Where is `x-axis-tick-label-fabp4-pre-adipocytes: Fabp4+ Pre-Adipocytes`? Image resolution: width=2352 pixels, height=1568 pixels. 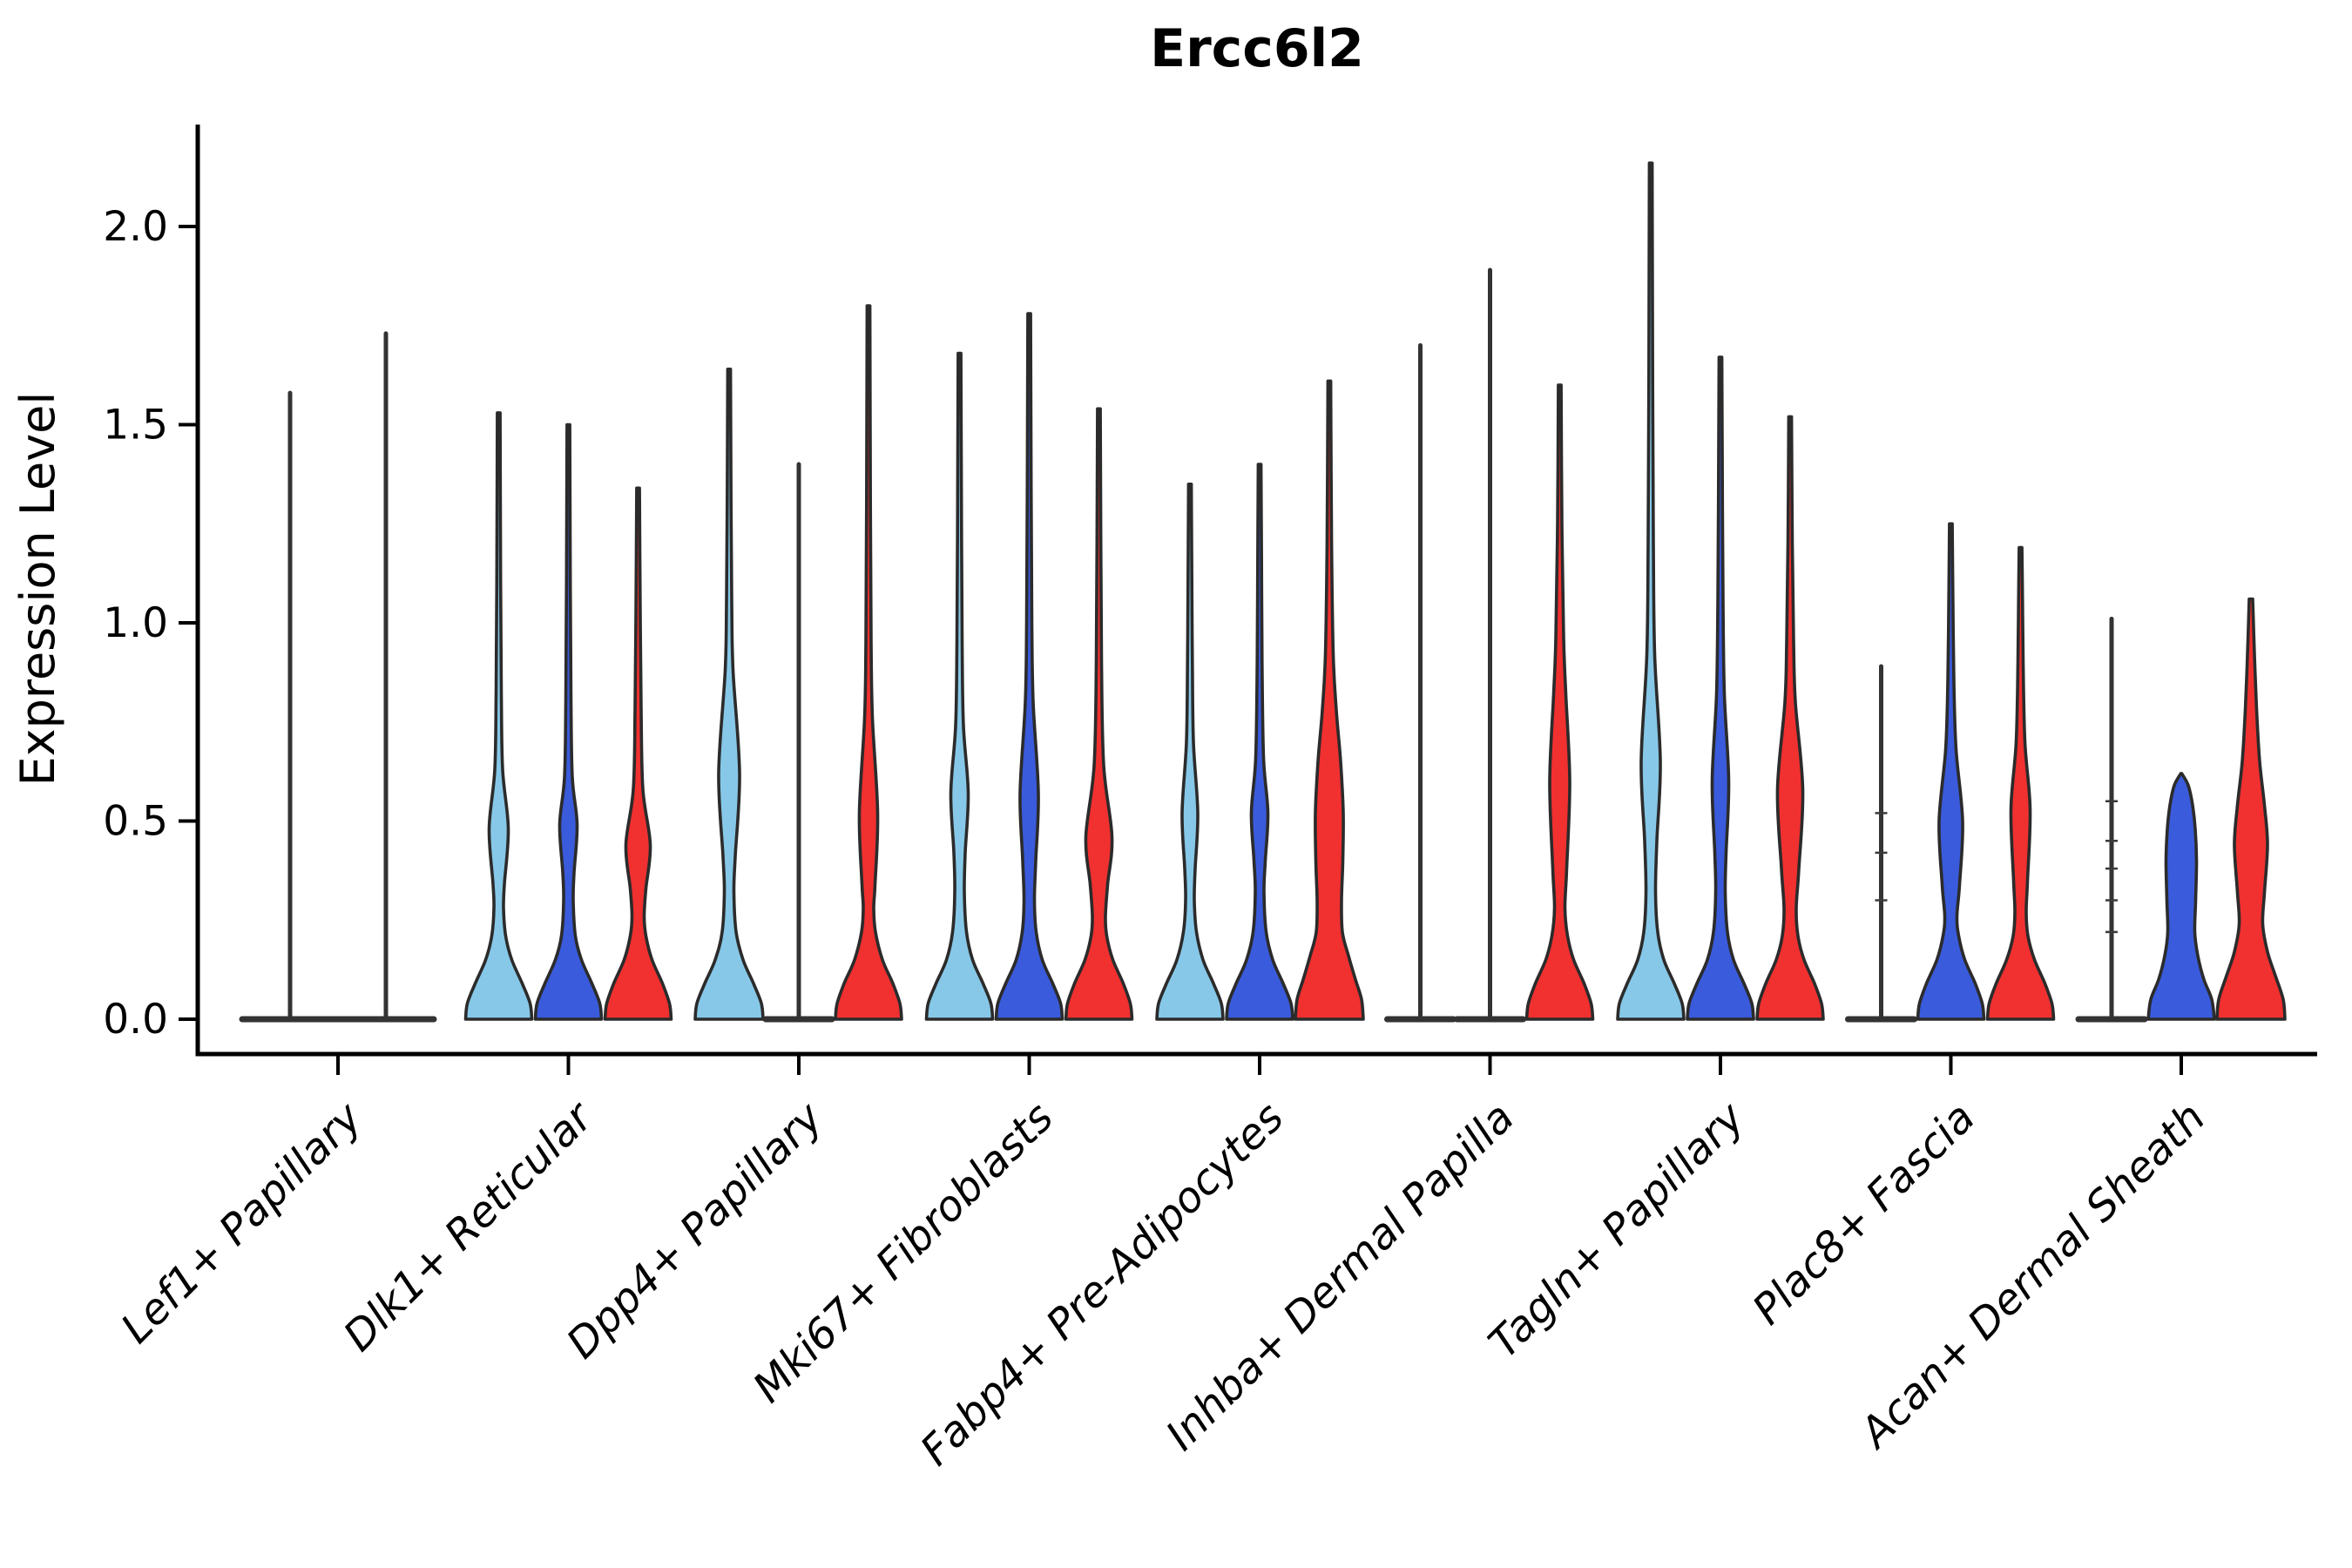 x-axis-tick-label-fabp4-pre-adipocytes: Fabp4+ Pre-Adipocytes is located at coordinates (1103, 1284).